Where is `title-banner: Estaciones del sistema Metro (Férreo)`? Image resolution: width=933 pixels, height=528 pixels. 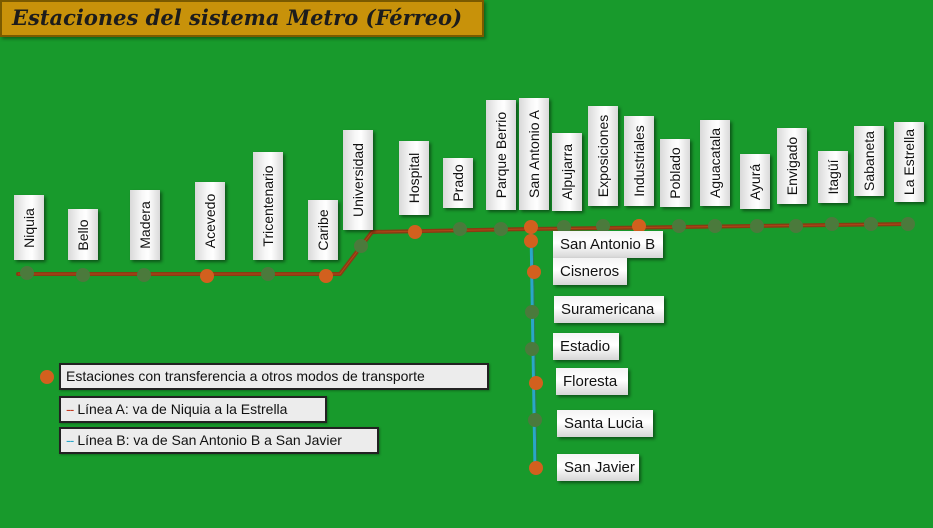
title-banner: Estaciones del sistema Metro (Férreo) is located at coordinates (242, 18).